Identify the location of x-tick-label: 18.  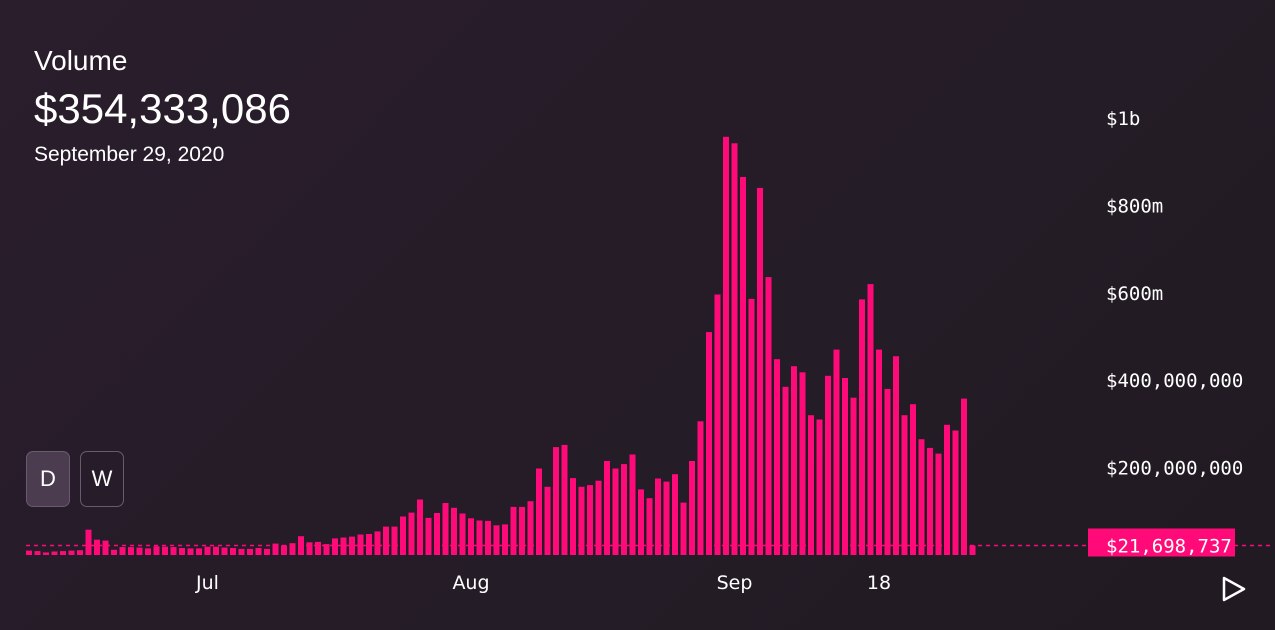
(879, 583).